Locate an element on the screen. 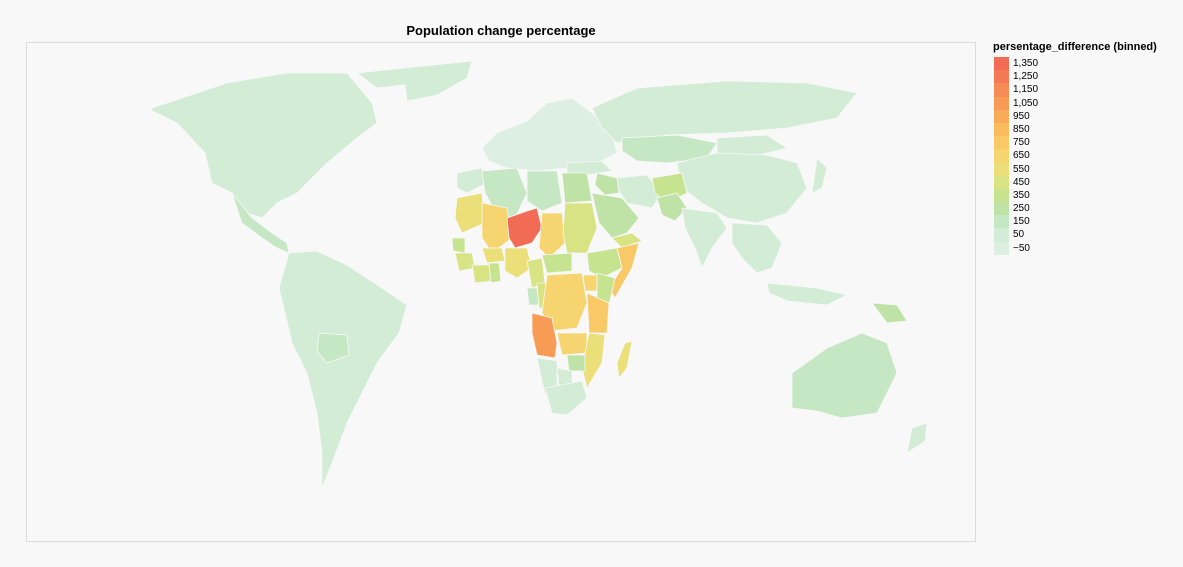  country-senegal is located at coordinates (458, 245).